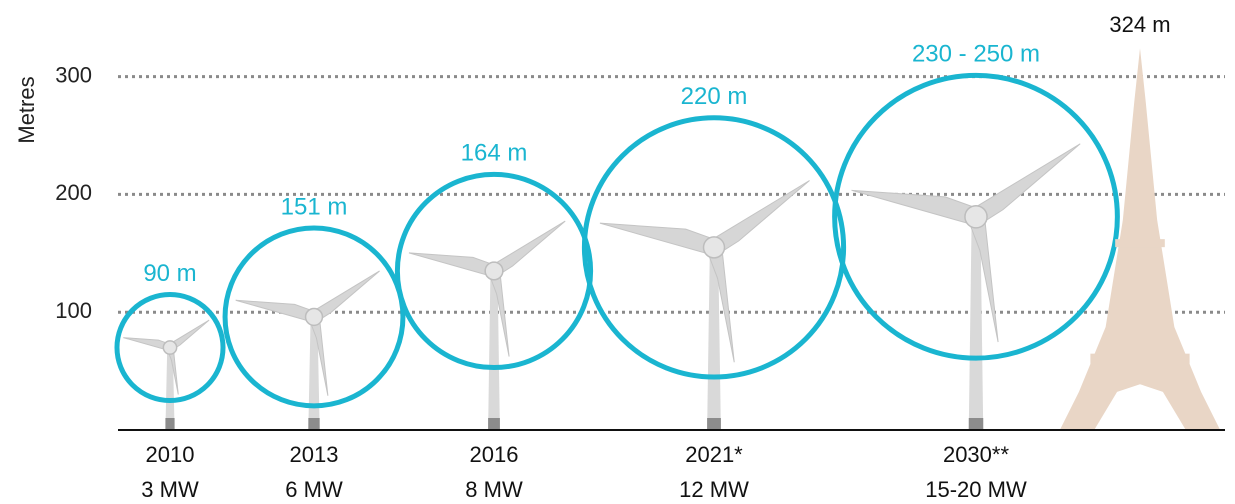 This screenshot has height=504, width=1235. I want to click on capacity-label: 6 MW, so click(314, 489).